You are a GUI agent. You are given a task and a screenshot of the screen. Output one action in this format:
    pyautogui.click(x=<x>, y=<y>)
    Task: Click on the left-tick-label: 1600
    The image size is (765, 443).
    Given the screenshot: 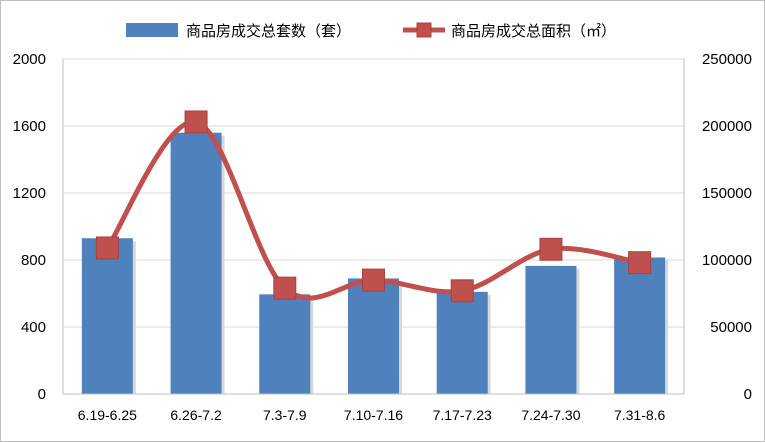 What is the action you would take?
    pyautogui.click(x=29, y=126)
    